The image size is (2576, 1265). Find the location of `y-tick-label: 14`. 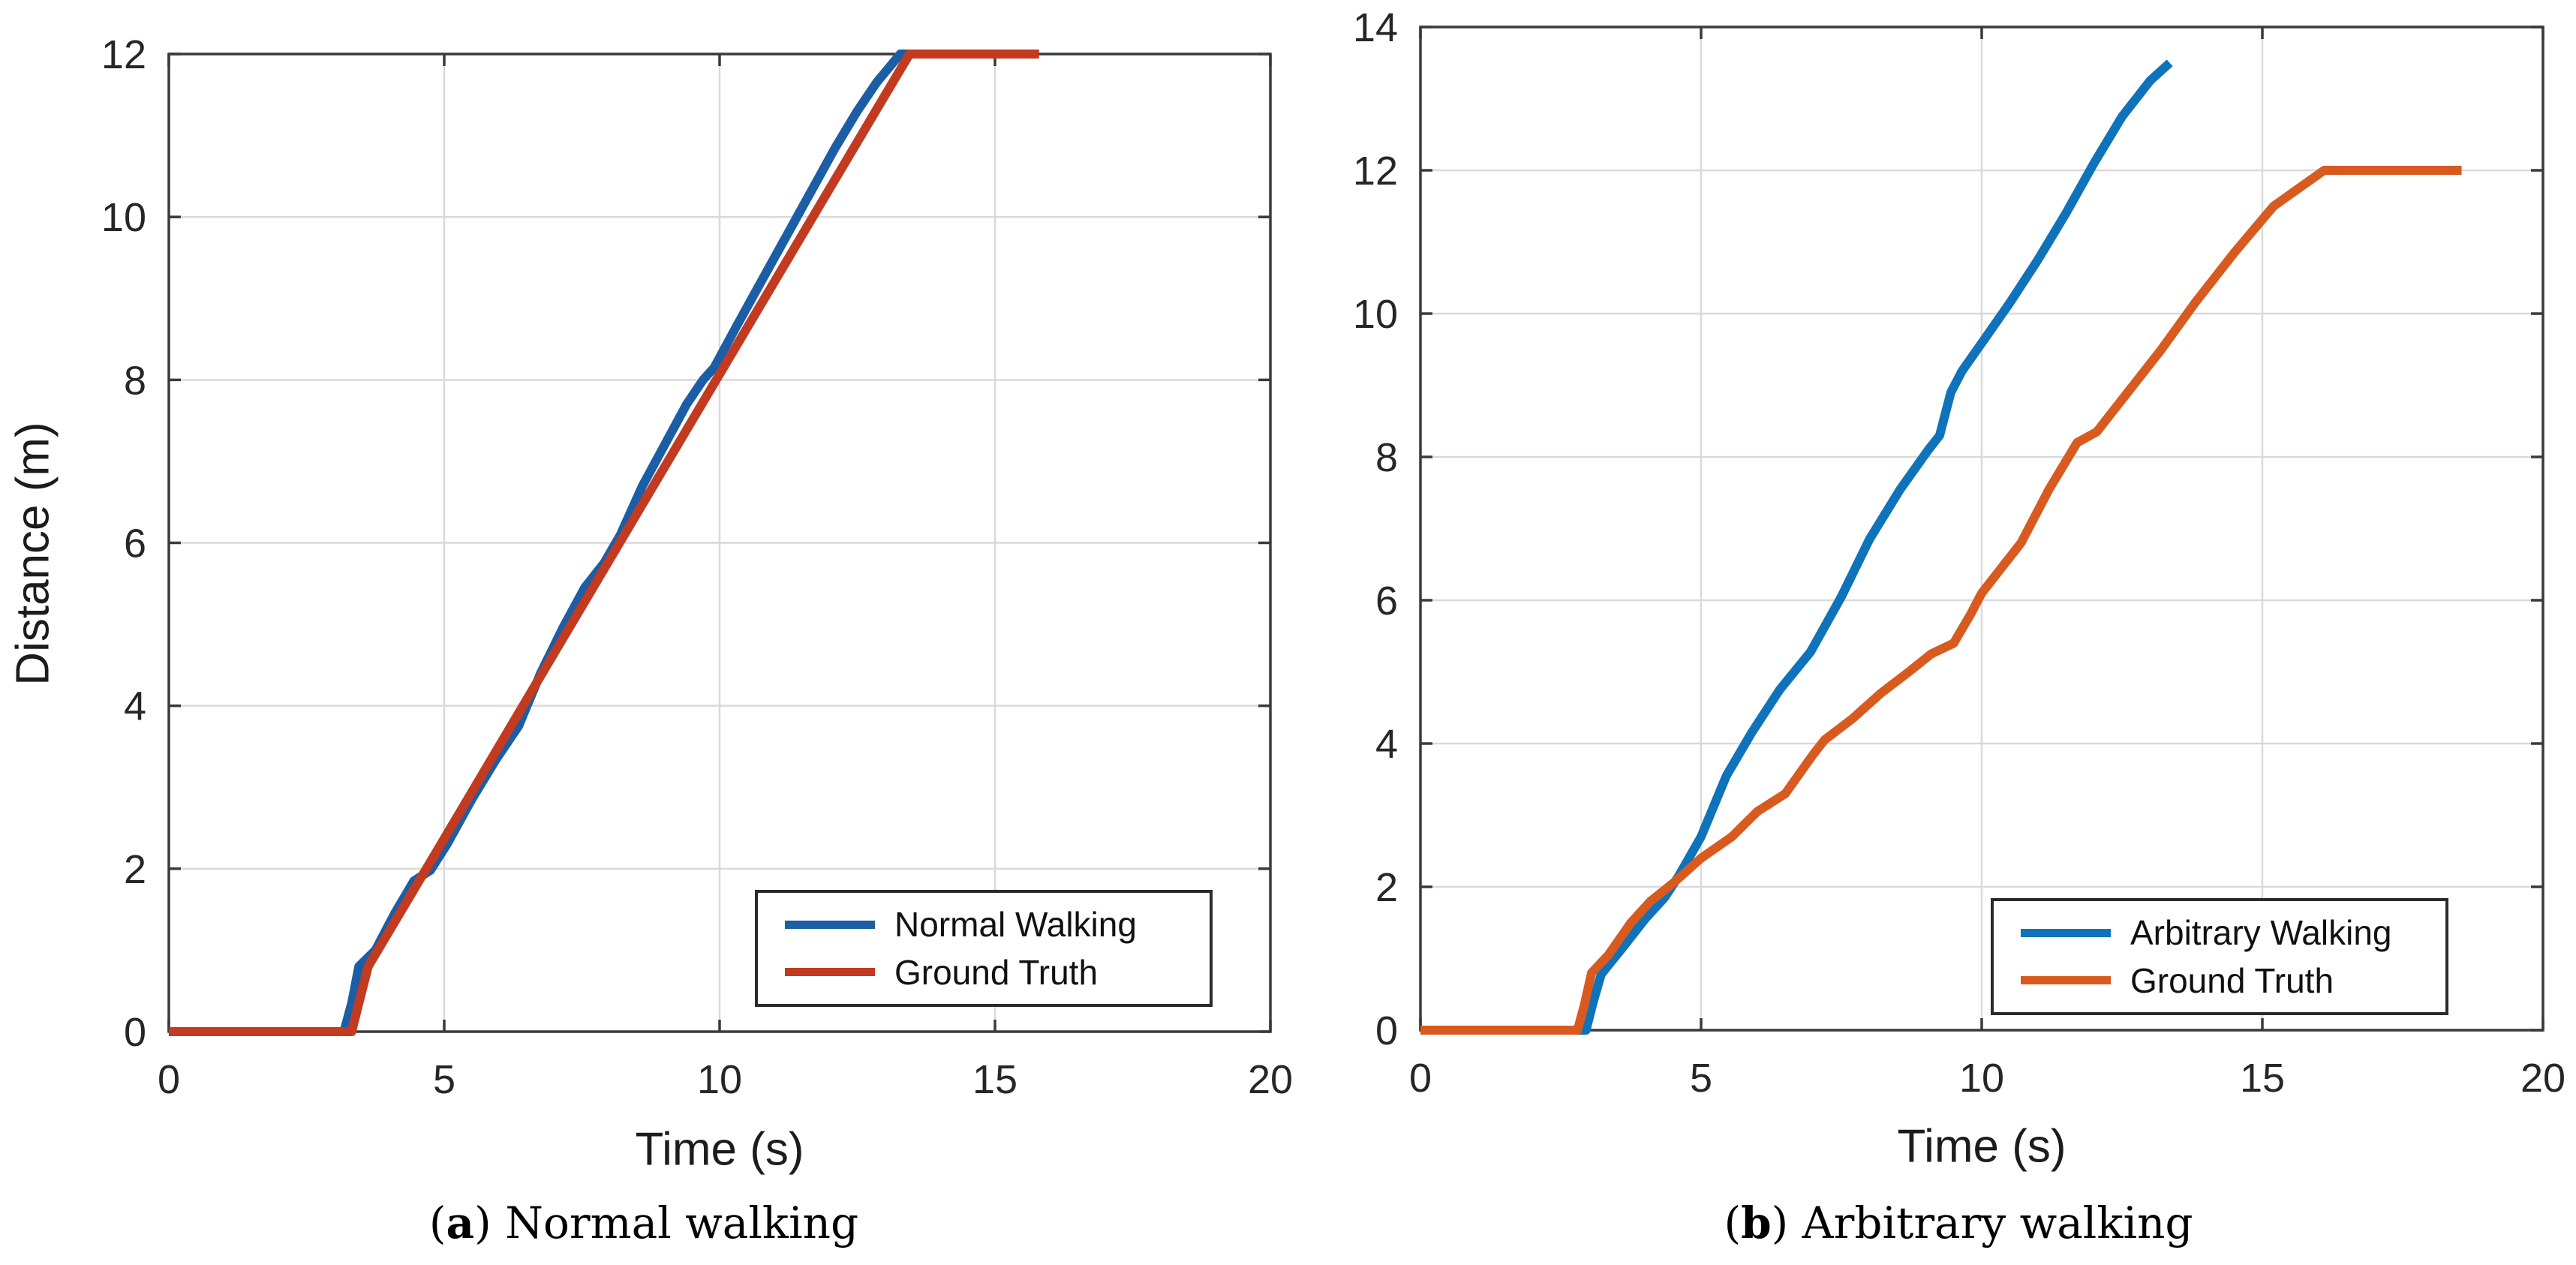

y-tick-label: 14 is located at coordinates (1375, 28).